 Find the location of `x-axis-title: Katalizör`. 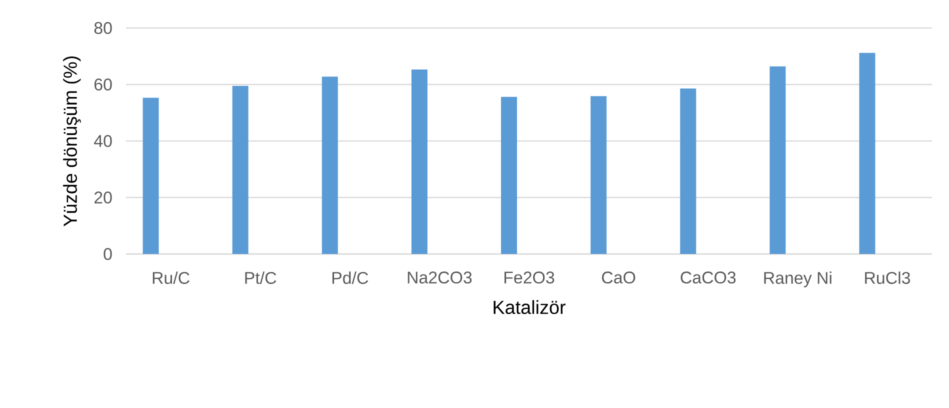

x-axis-title: Katalizör is located at coordinates (530, 307).